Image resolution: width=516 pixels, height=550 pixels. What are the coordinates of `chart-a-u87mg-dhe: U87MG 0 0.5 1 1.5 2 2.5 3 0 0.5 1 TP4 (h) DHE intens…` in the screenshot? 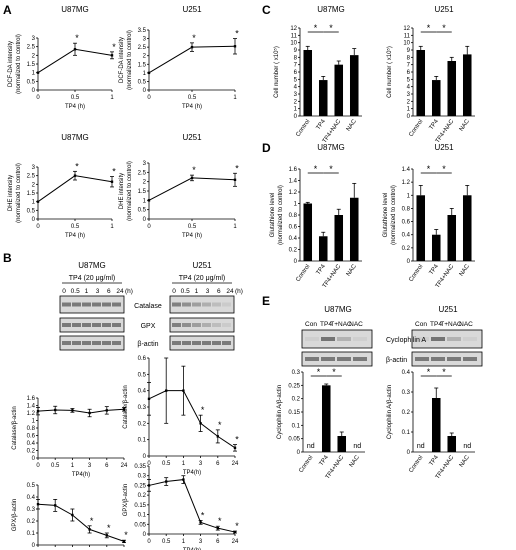 It's located at (62, 186).